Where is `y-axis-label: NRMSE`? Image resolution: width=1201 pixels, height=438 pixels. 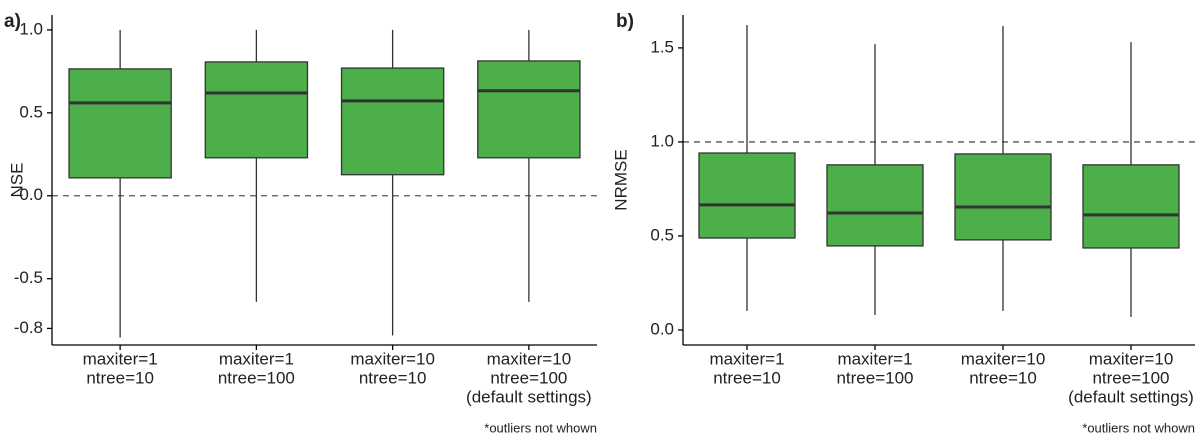
y-axis-label: NRMSE is located at coordinates (620, 179).